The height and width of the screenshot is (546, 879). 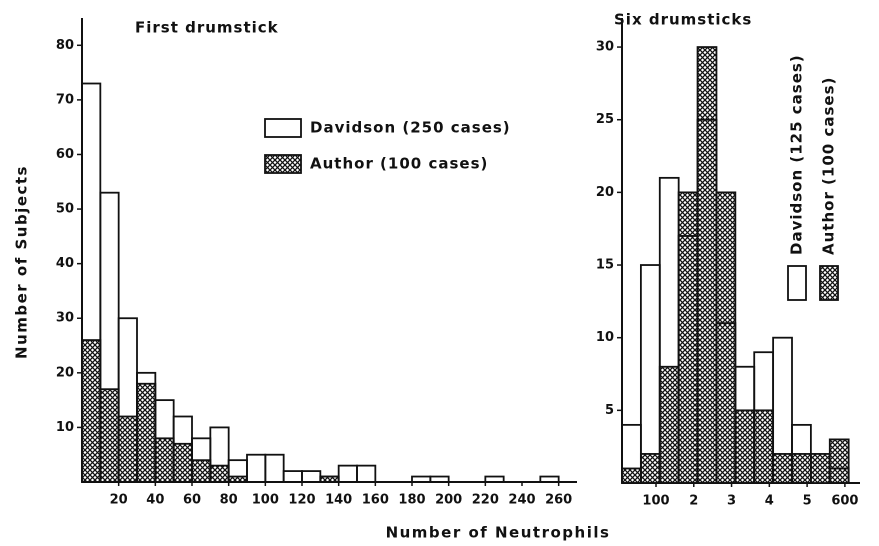 What do you see at coordinates (605, 119) in the screenshot?
I see `y-tick-label: 25` at bounding box center [605, 119].